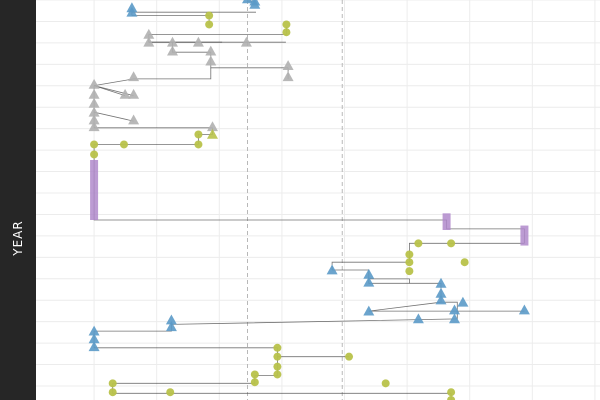  I want to click on y-axis-label-strip: YEAR, so click(18, 200).